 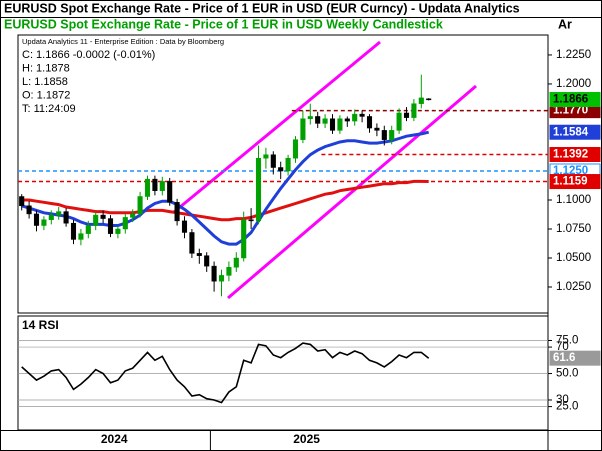 What do you see at coordinates (225, 200) in the screenshot?
I see `moving-average` at bounding box center [225, 200].